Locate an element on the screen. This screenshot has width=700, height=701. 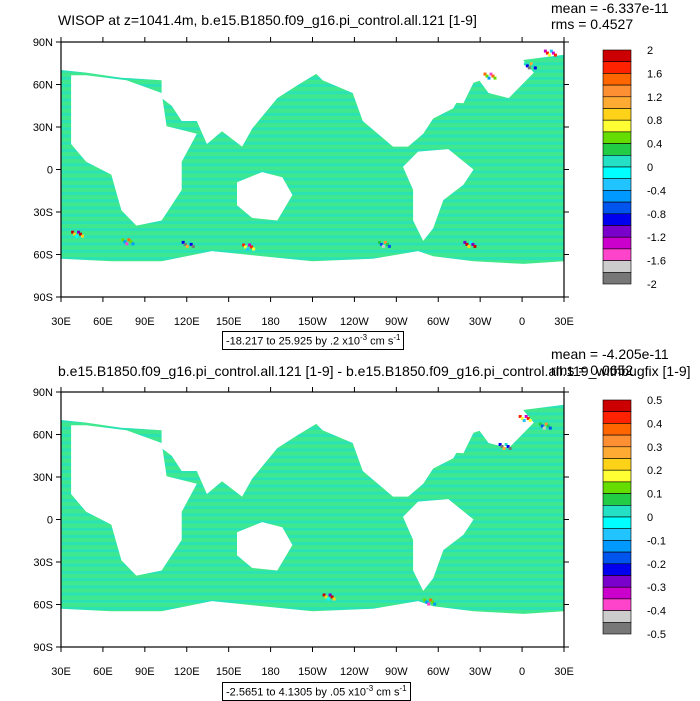
colorbar-label: -0.1 is located at coordinates (656, 541).